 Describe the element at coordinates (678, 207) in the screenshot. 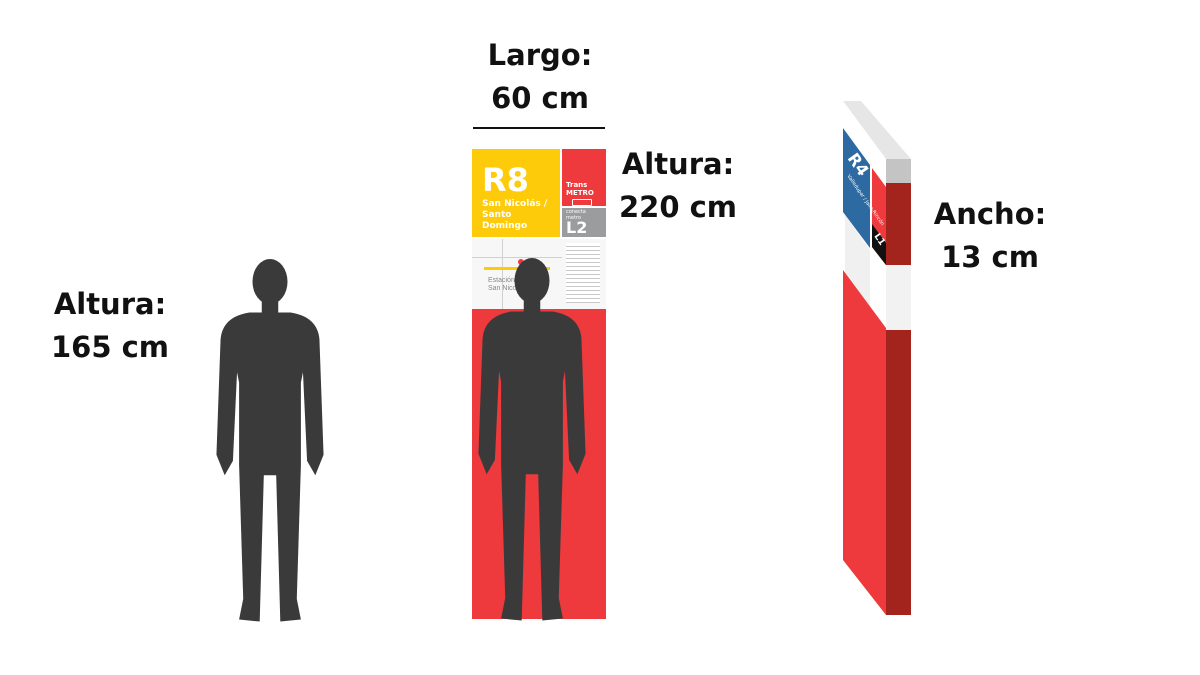

I see `totem-height-value: 220 cm` at that location.